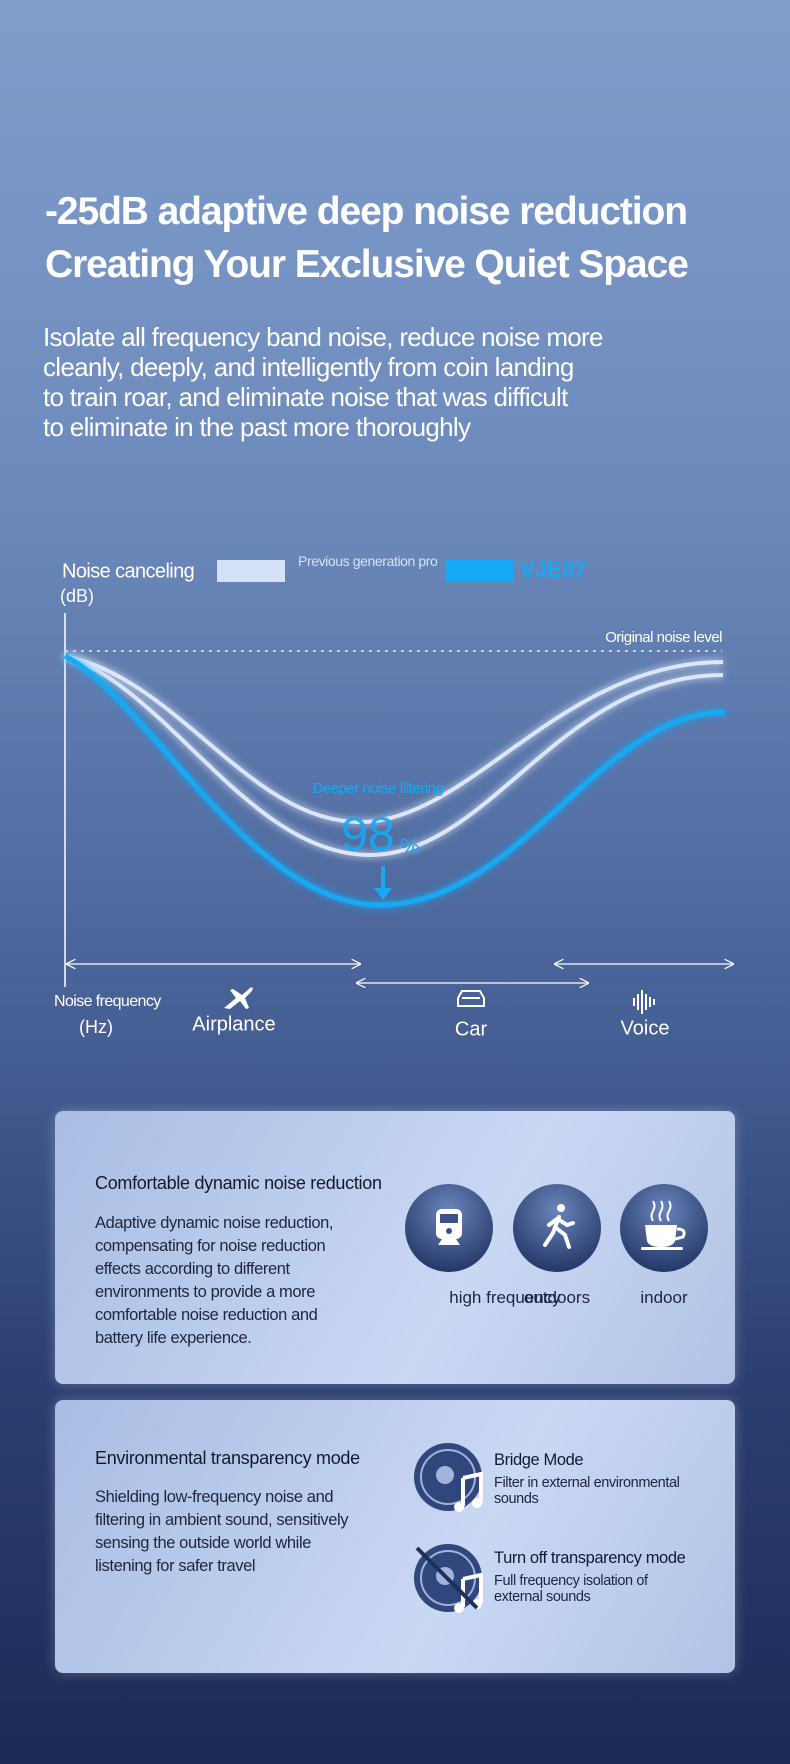  I want to click on annotation: Deeper noise filtering, so click(378, 788).